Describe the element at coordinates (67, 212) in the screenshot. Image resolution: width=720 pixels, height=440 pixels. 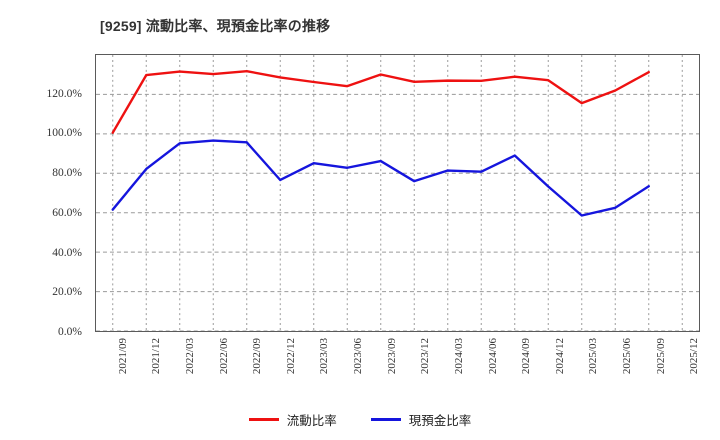
I see `y-tick-label: 60.0%` at that location.